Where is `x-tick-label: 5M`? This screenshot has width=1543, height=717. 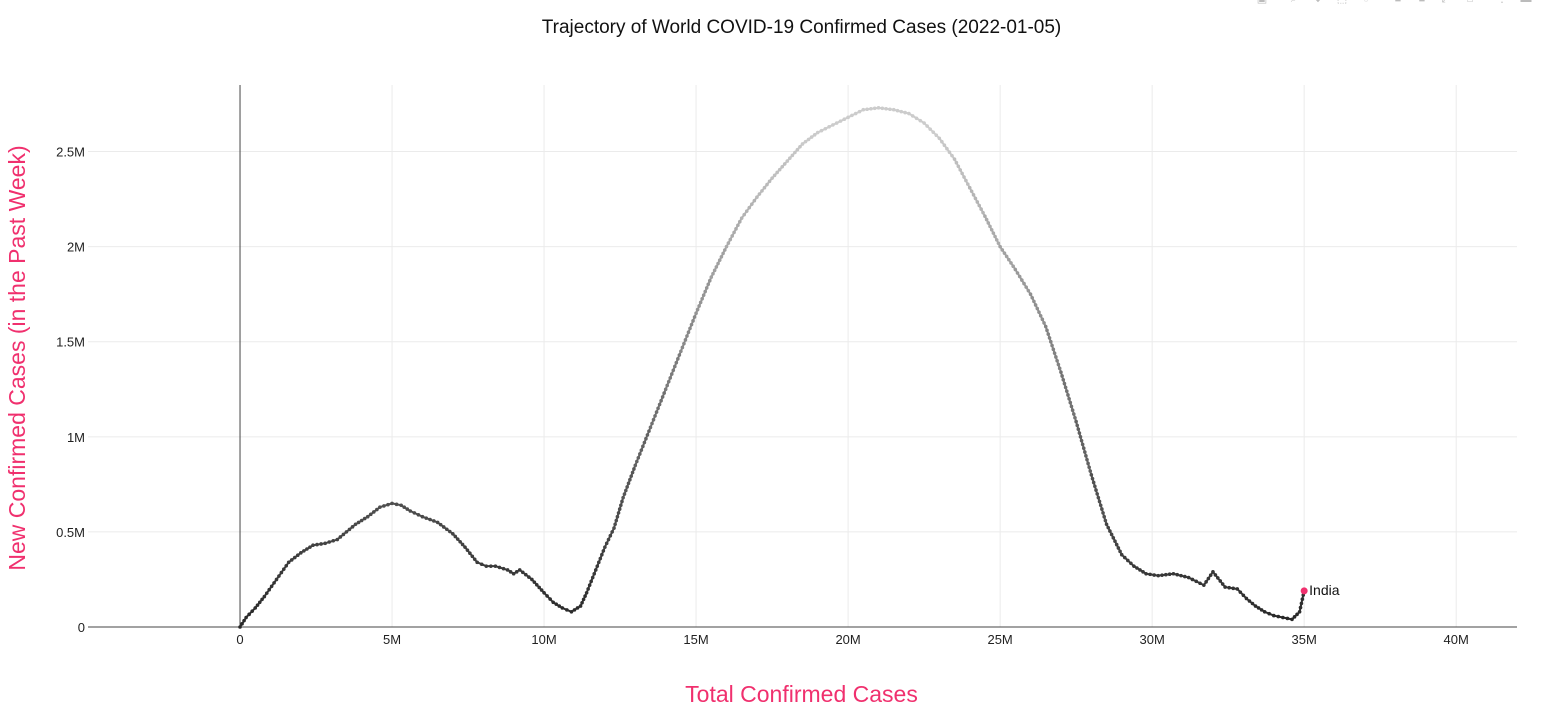 x-tick-label: 5M is located at coordinates (392, 639).